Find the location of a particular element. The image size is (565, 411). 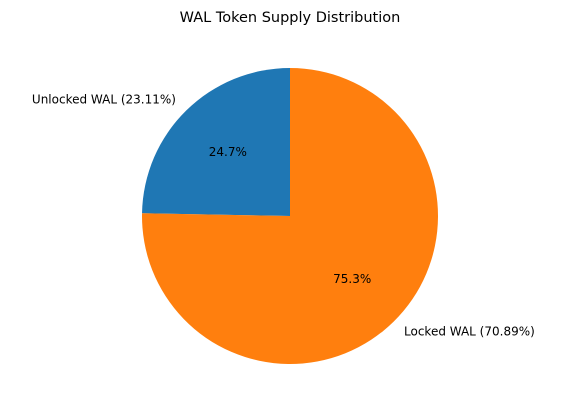

slice-label: Locked WAL (70.89%) is located at coordinates (469, 332).